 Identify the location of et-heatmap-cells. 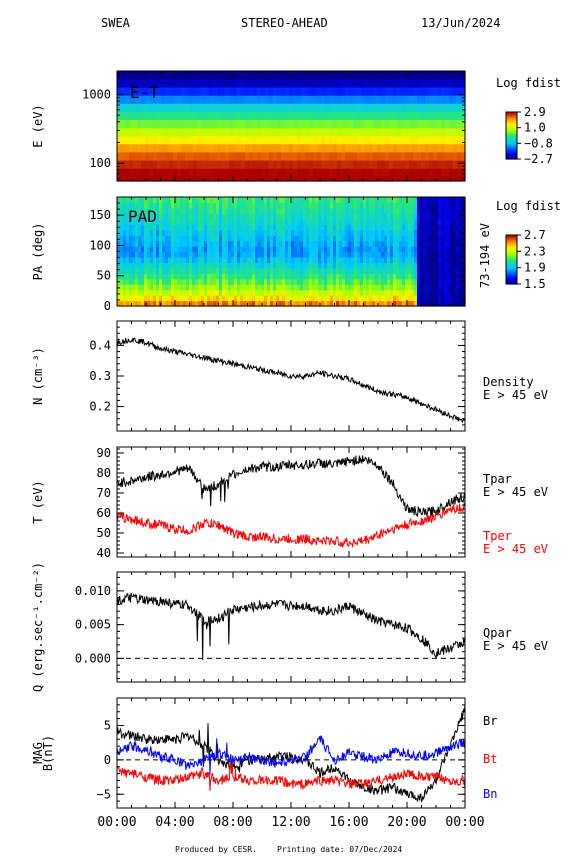
(291, 126).